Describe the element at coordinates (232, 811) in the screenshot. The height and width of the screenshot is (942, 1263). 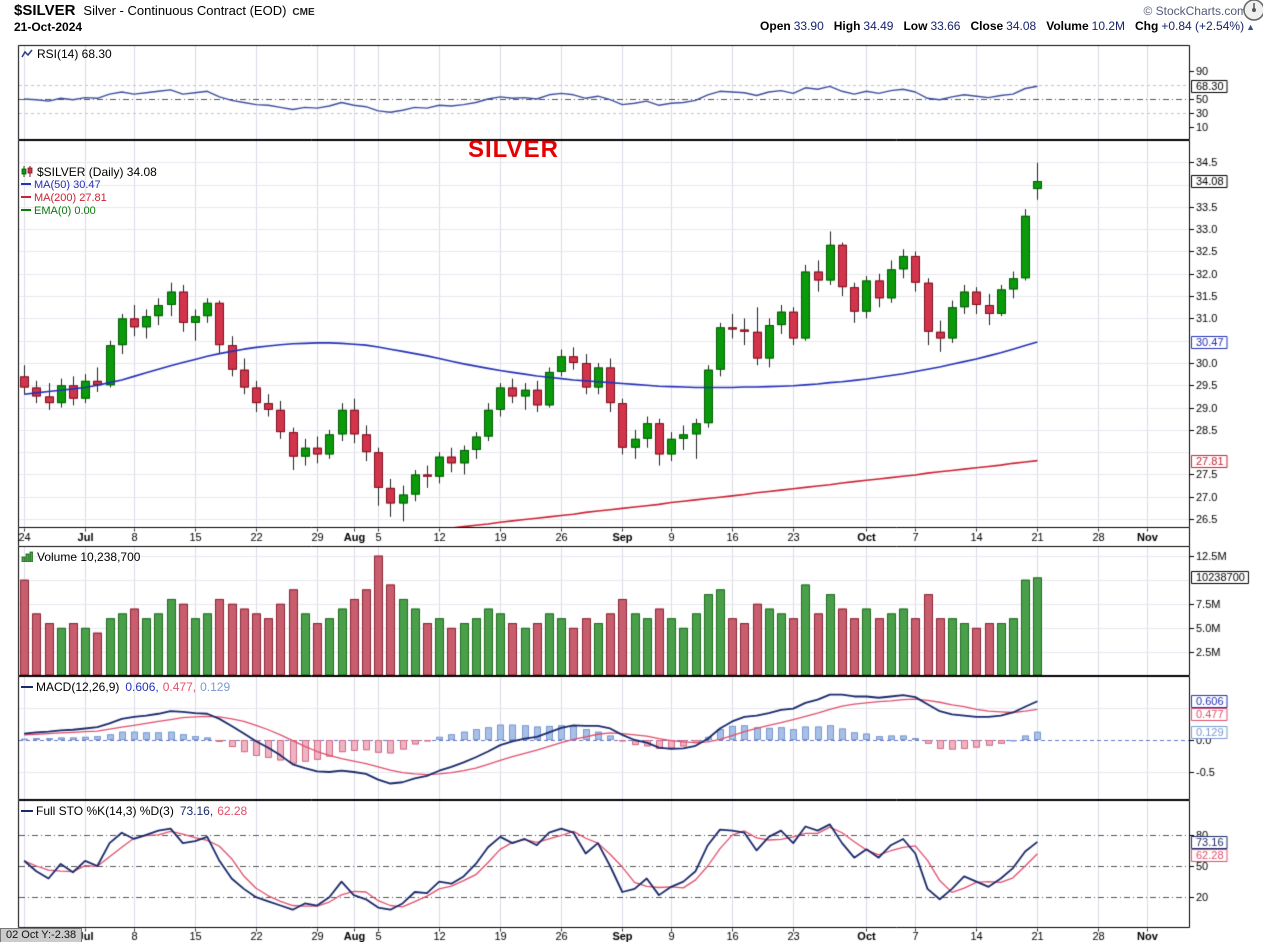
I see `sto-value-d: 62.28` at that location.